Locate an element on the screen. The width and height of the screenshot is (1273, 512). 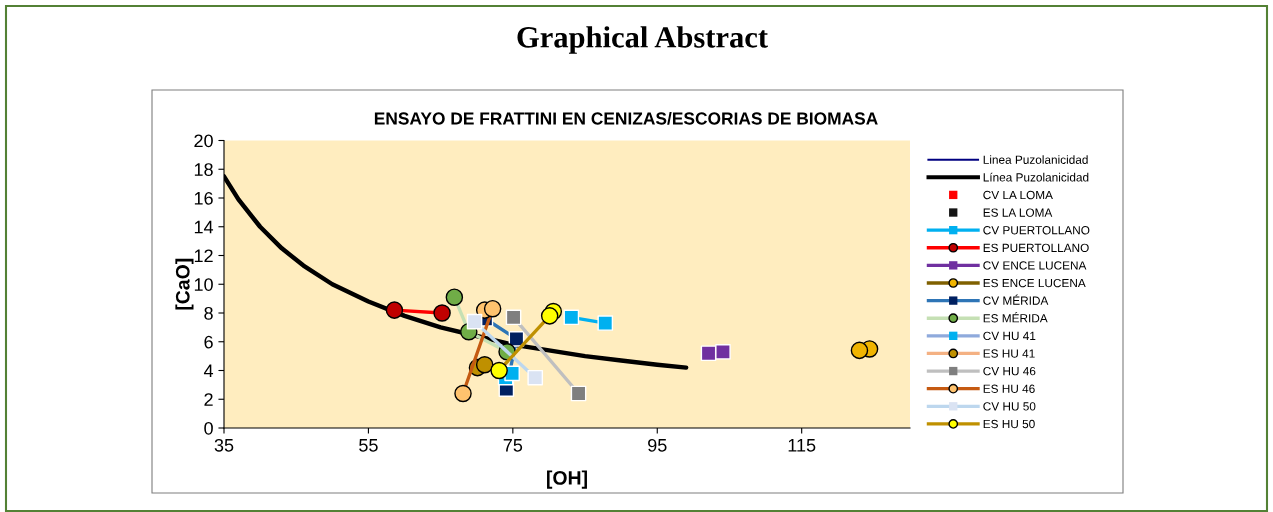
x-tick-label: 75 is located at coordinates (513, 445).